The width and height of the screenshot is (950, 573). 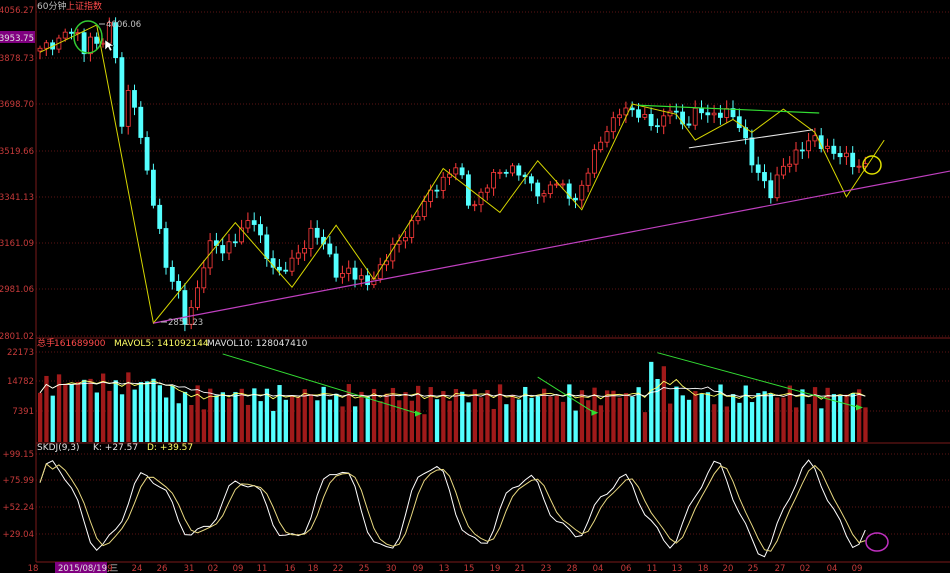 What do you see at coordinates (17, 37) in the screenshot?
I see `current-price-badge` at bounding box center [17, 37].